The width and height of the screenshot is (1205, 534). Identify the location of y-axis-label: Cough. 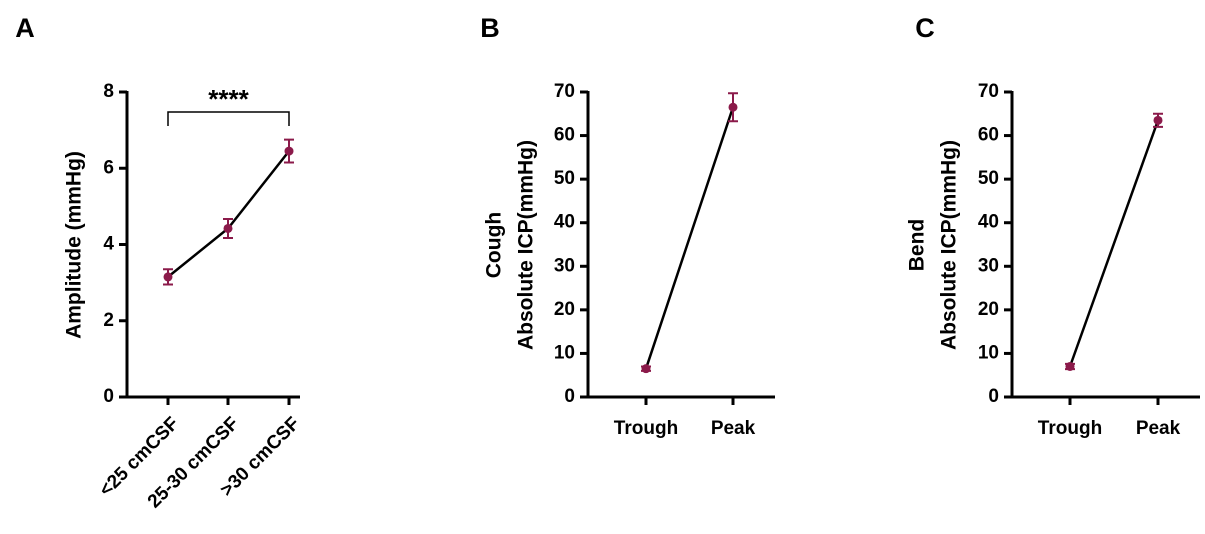
(494, 245).